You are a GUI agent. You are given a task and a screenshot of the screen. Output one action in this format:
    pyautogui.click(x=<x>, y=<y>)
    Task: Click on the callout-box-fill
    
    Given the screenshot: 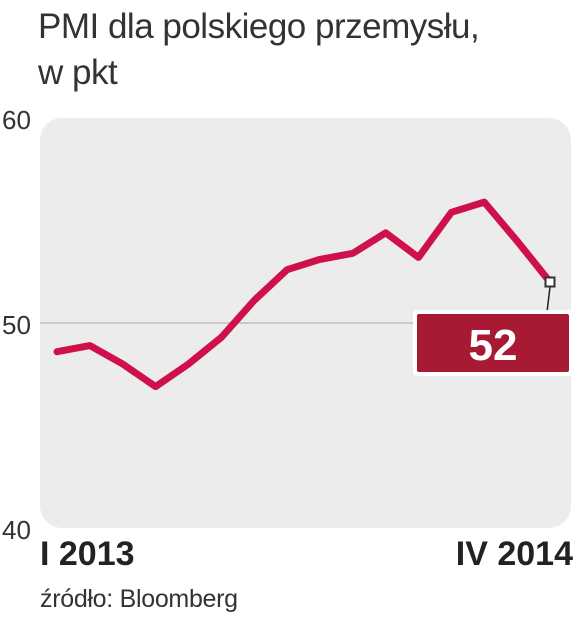 What is the action you would take?
    pyautogui.click(x=493, y=343)
    